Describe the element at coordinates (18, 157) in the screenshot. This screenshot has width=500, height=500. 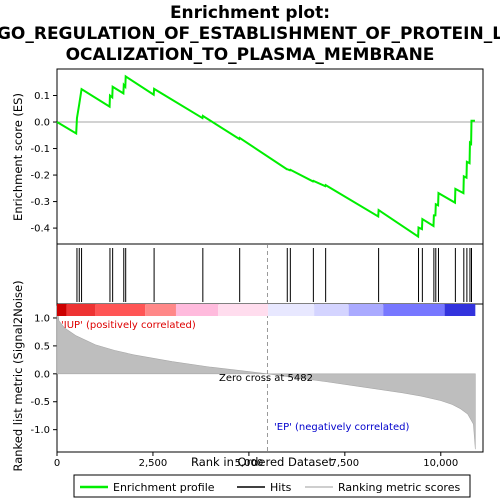
I see `es-y-axis-label: Enrichment score (ES)` at that location.